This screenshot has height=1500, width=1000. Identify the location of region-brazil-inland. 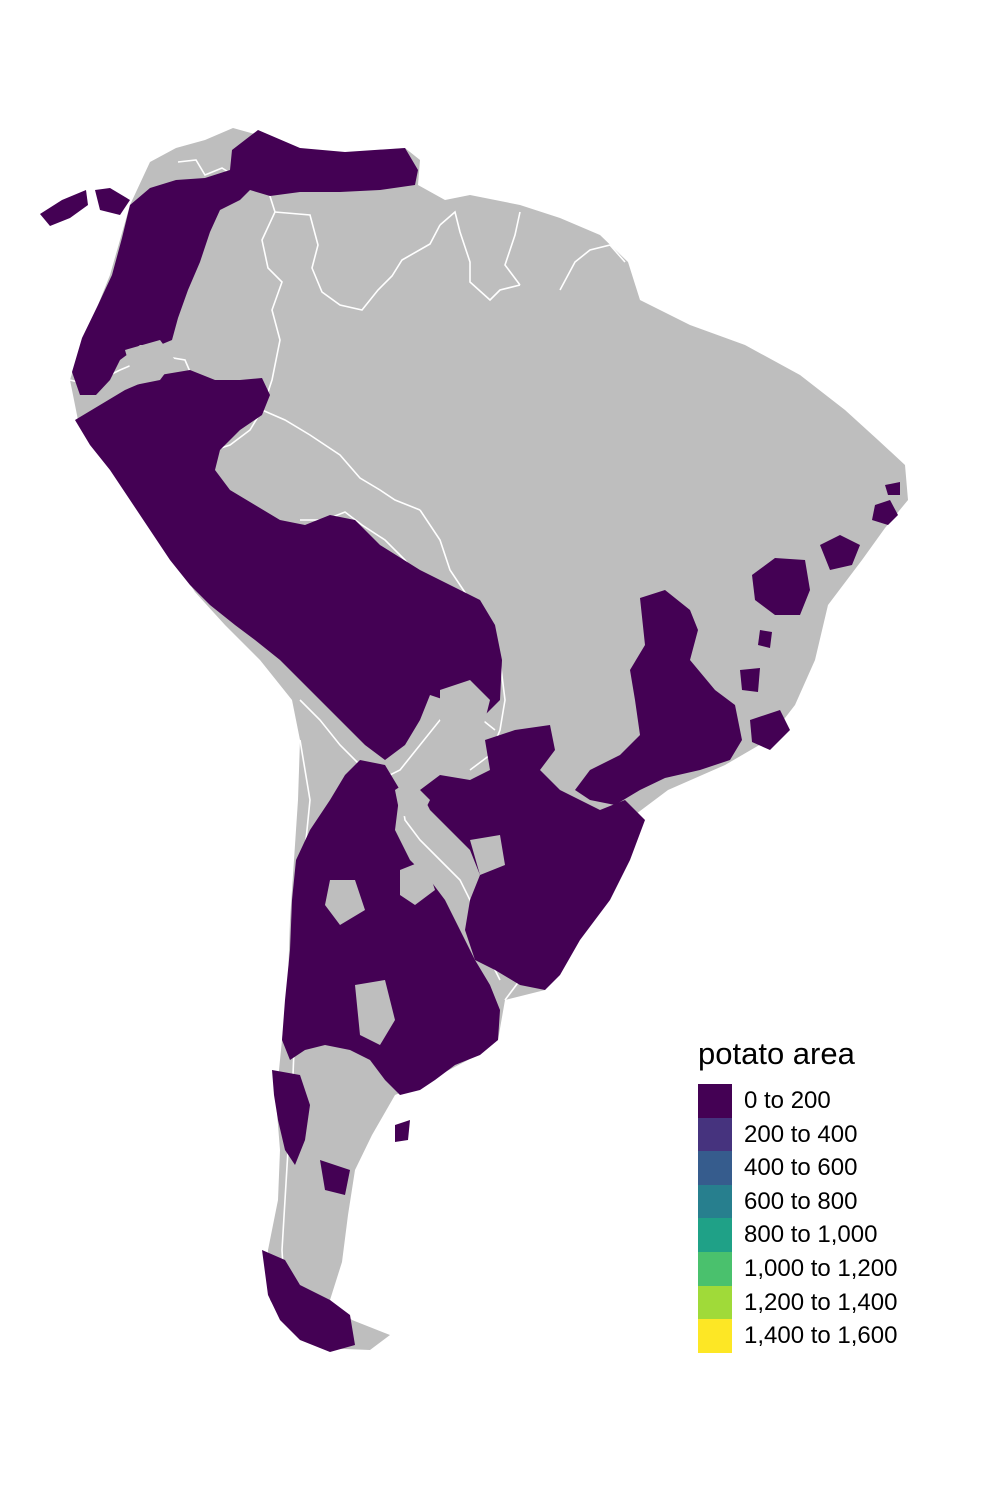
(658, 697).